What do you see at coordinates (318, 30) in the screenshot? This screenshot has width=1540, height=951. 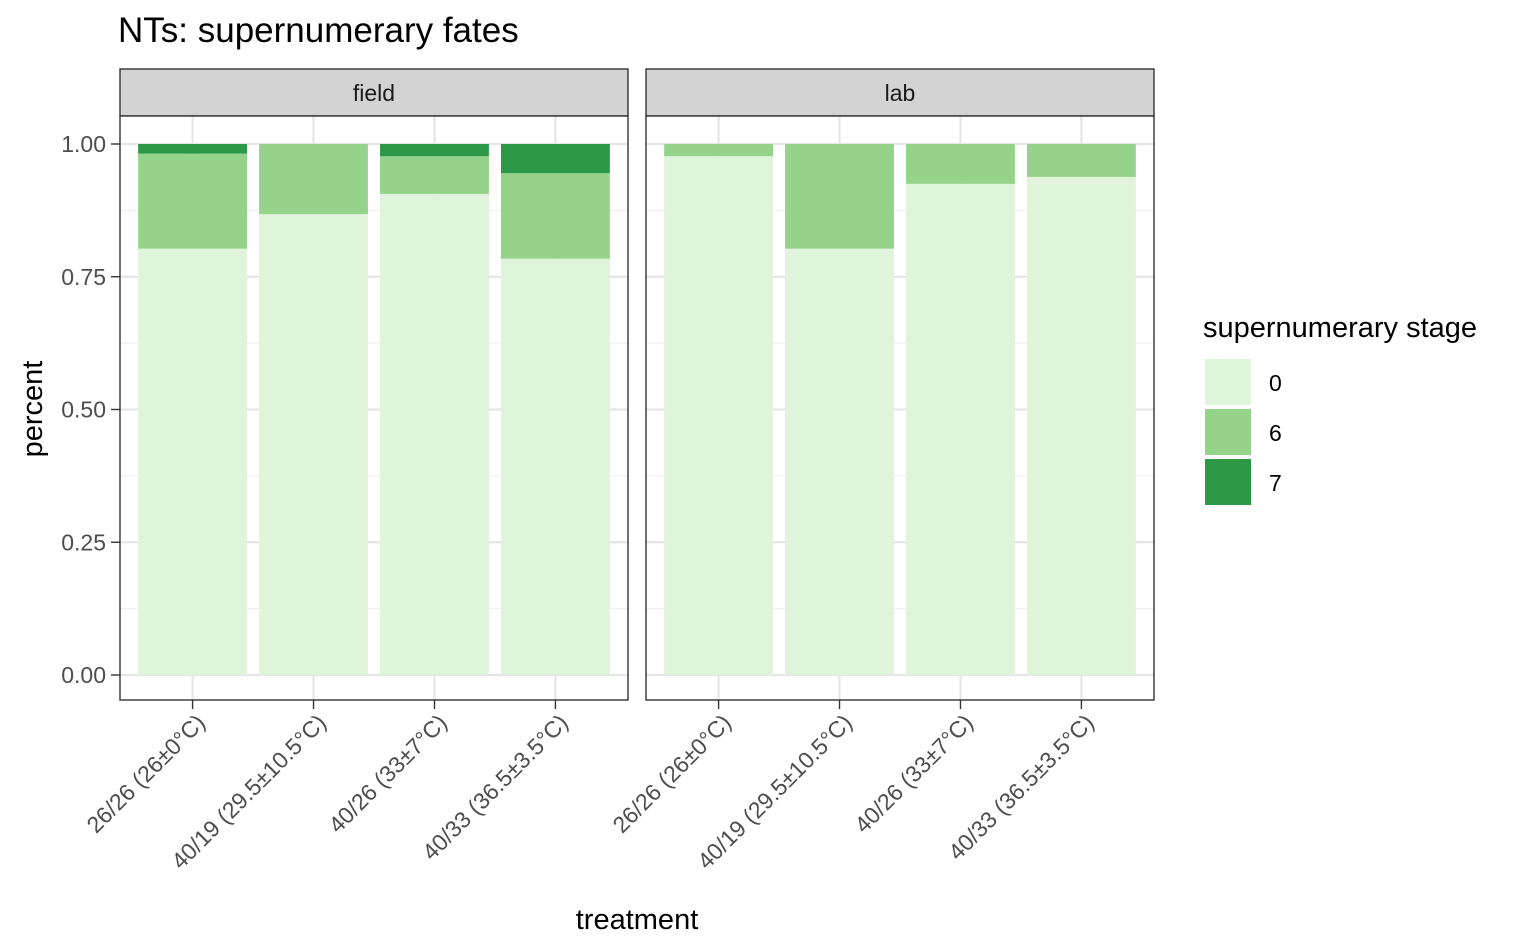 I see `chart-title: NTs: supernumerary fates` at bounding box center [318, 30].